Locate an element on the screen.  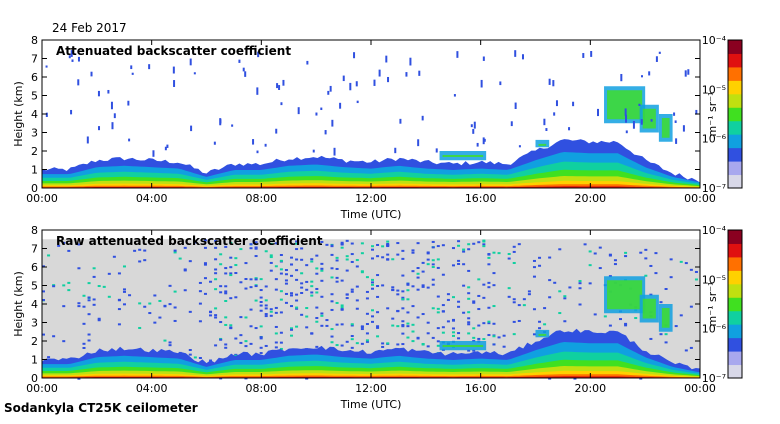
x-tick-label: 20:00 is located at coordinates (590, 198).